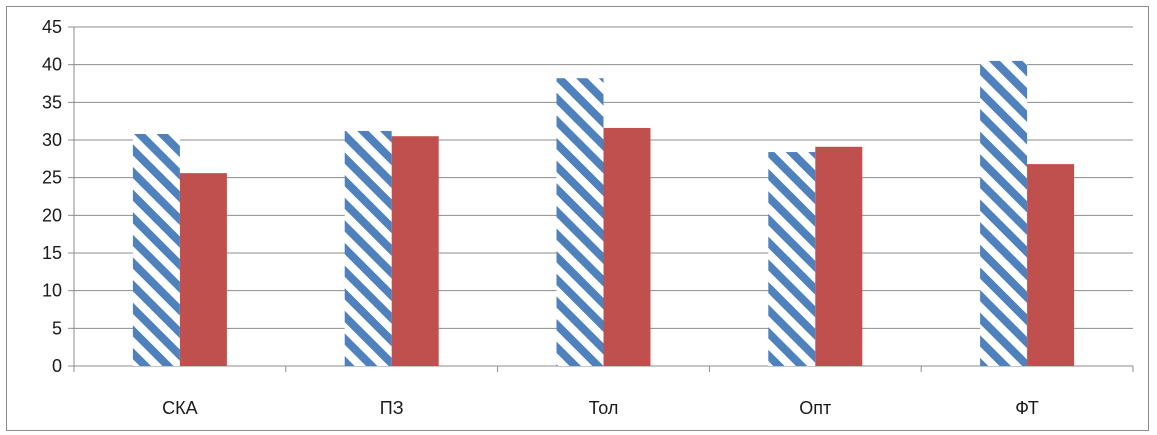 This screenshot has width=1157, height=435. Describe the element at coordinates (203, 269) in the screenshot. I see `bar-series-2-СКА` at that location.